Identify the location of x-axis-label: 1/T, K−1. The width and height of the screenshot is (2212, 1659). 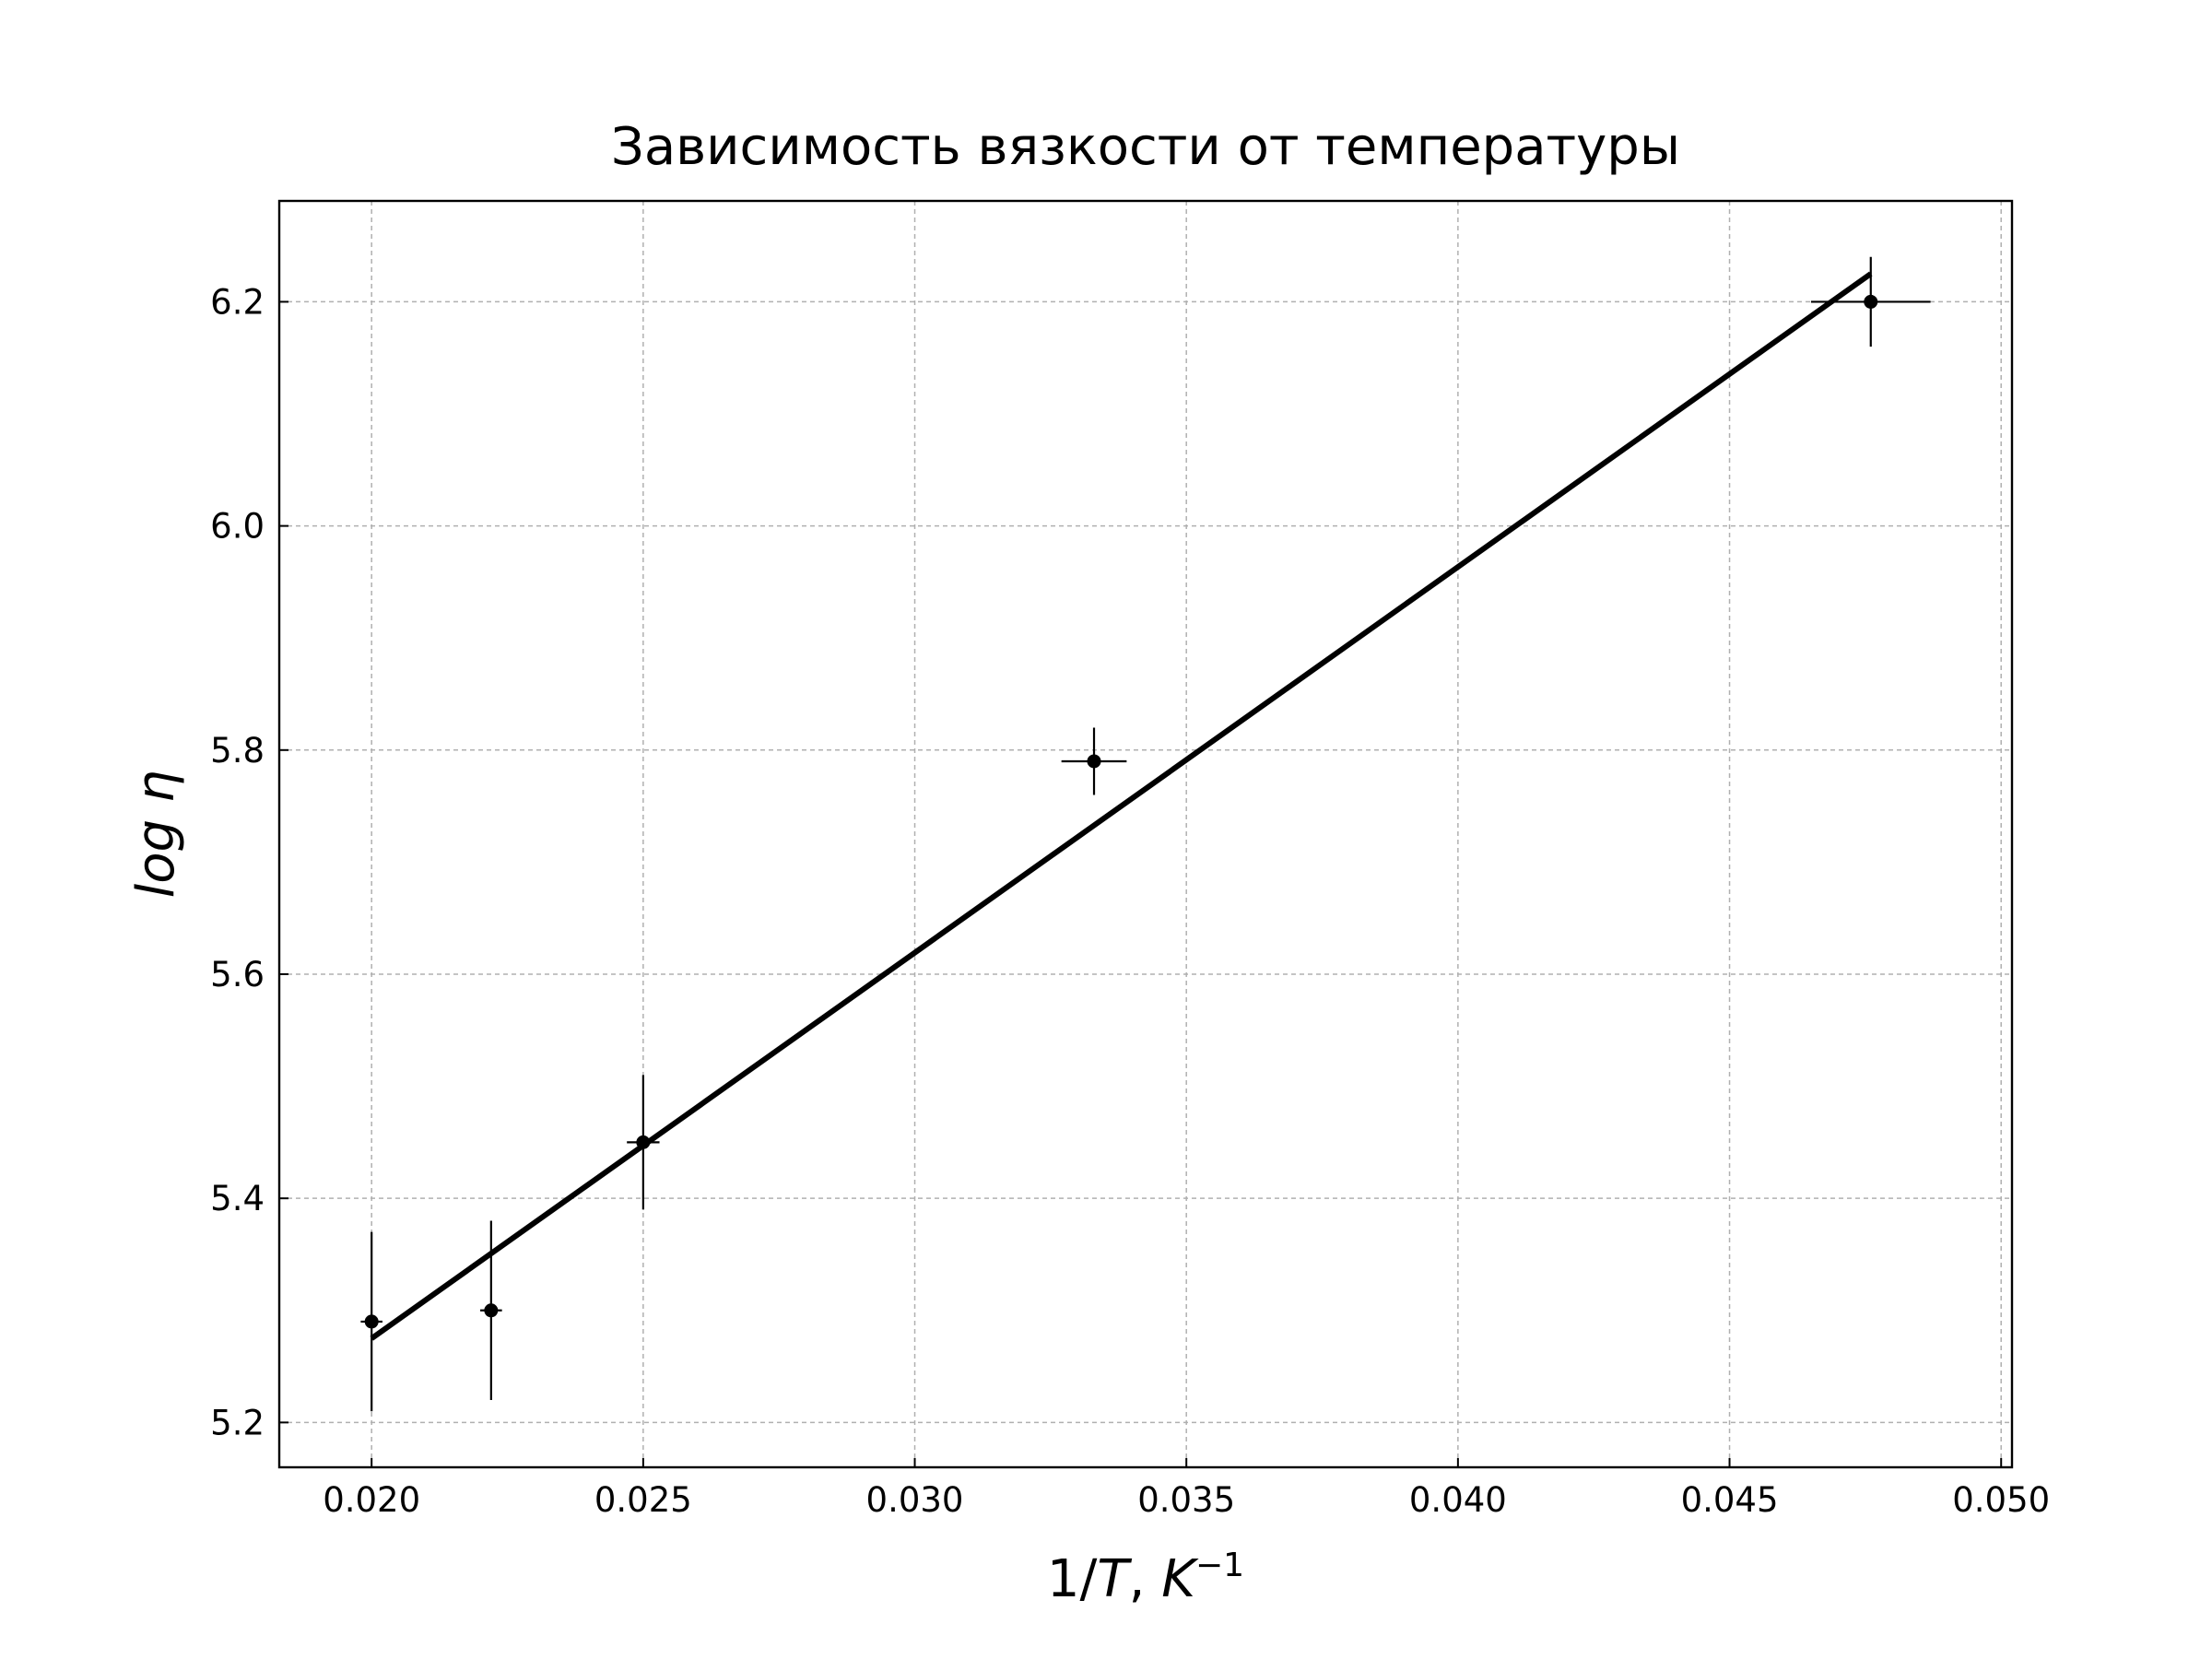
(1145, 1578).